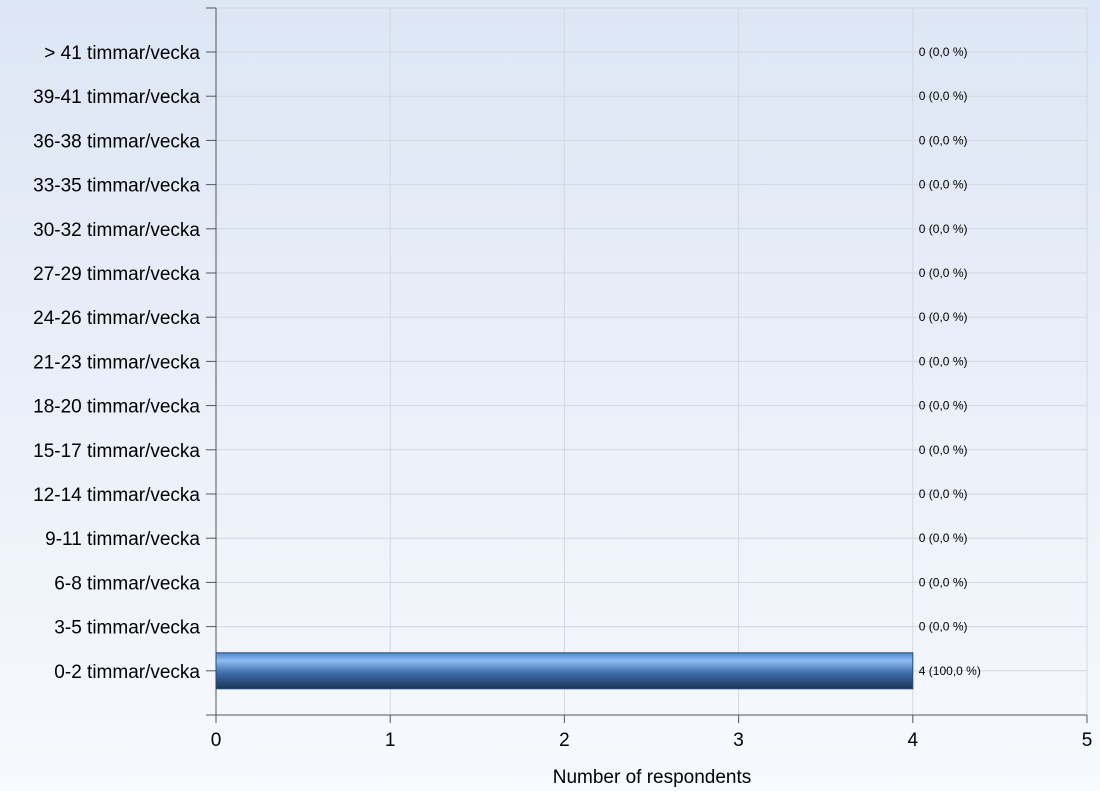  I want to click on category-label: 21-23 timmar/vecka, so click(116, 362).